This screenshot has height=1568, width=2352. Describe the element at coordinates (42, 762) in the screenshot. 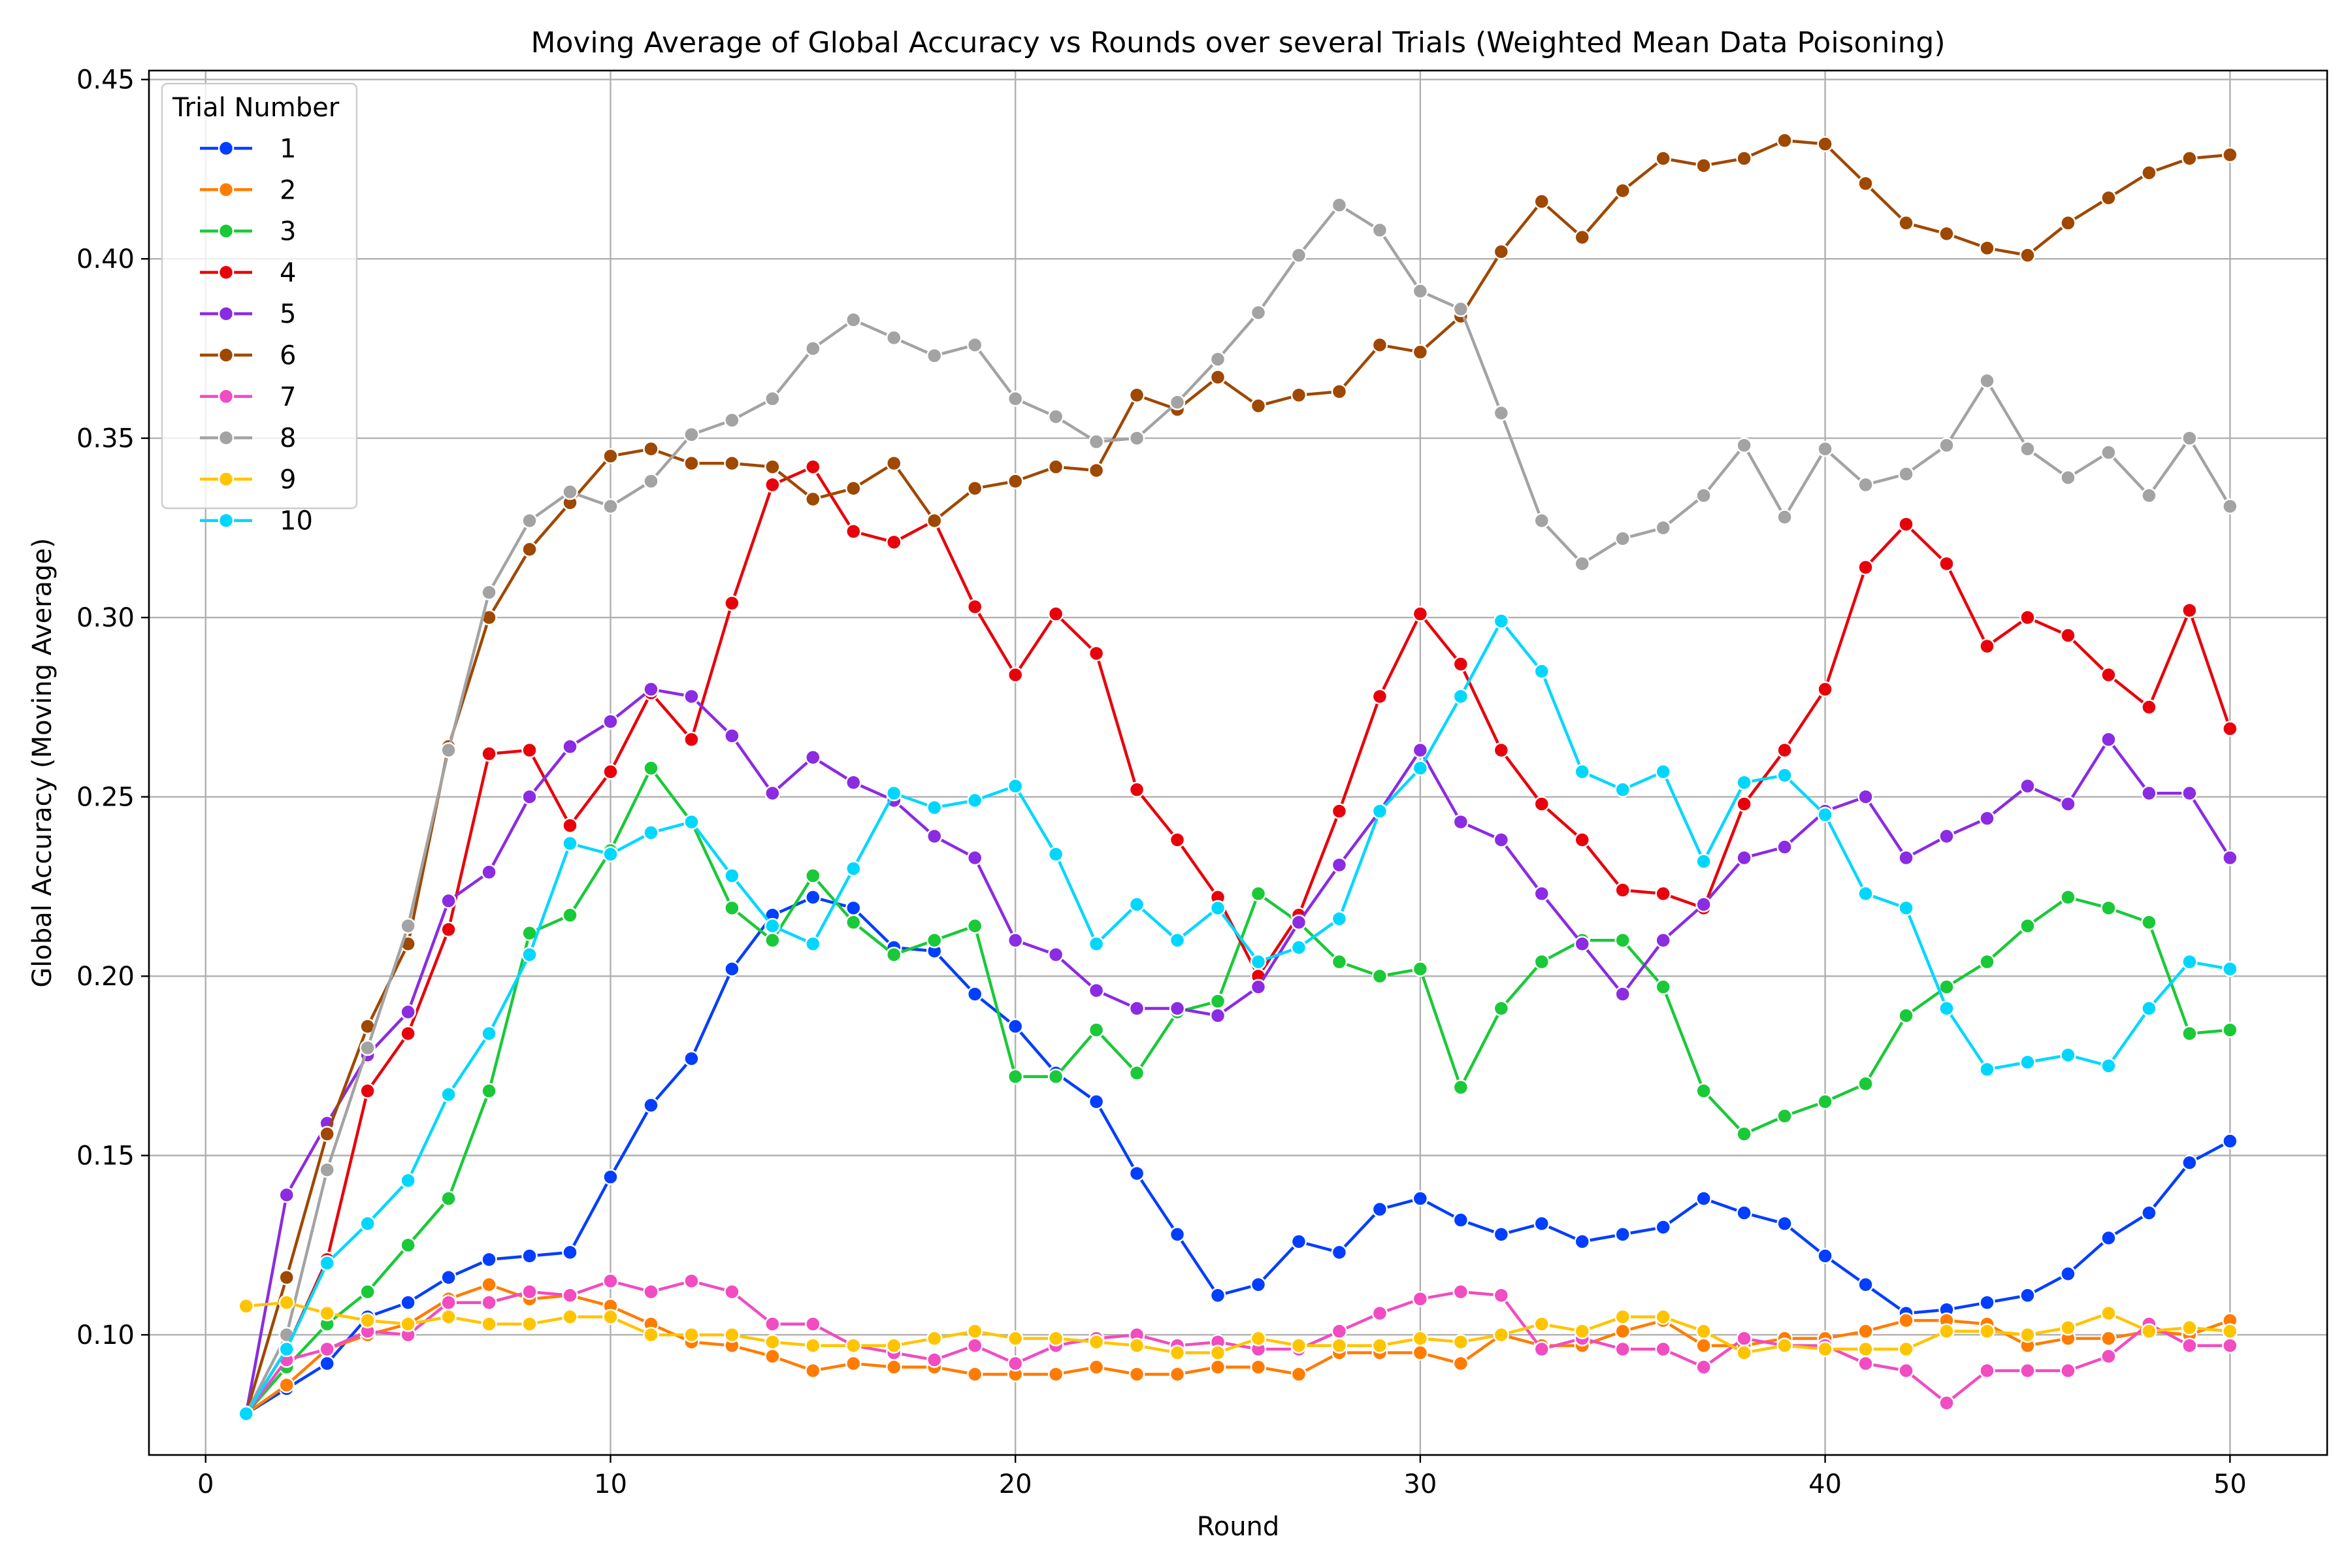

I see `y-axis-label: Global Accuracy (Moving Average)` at that location.